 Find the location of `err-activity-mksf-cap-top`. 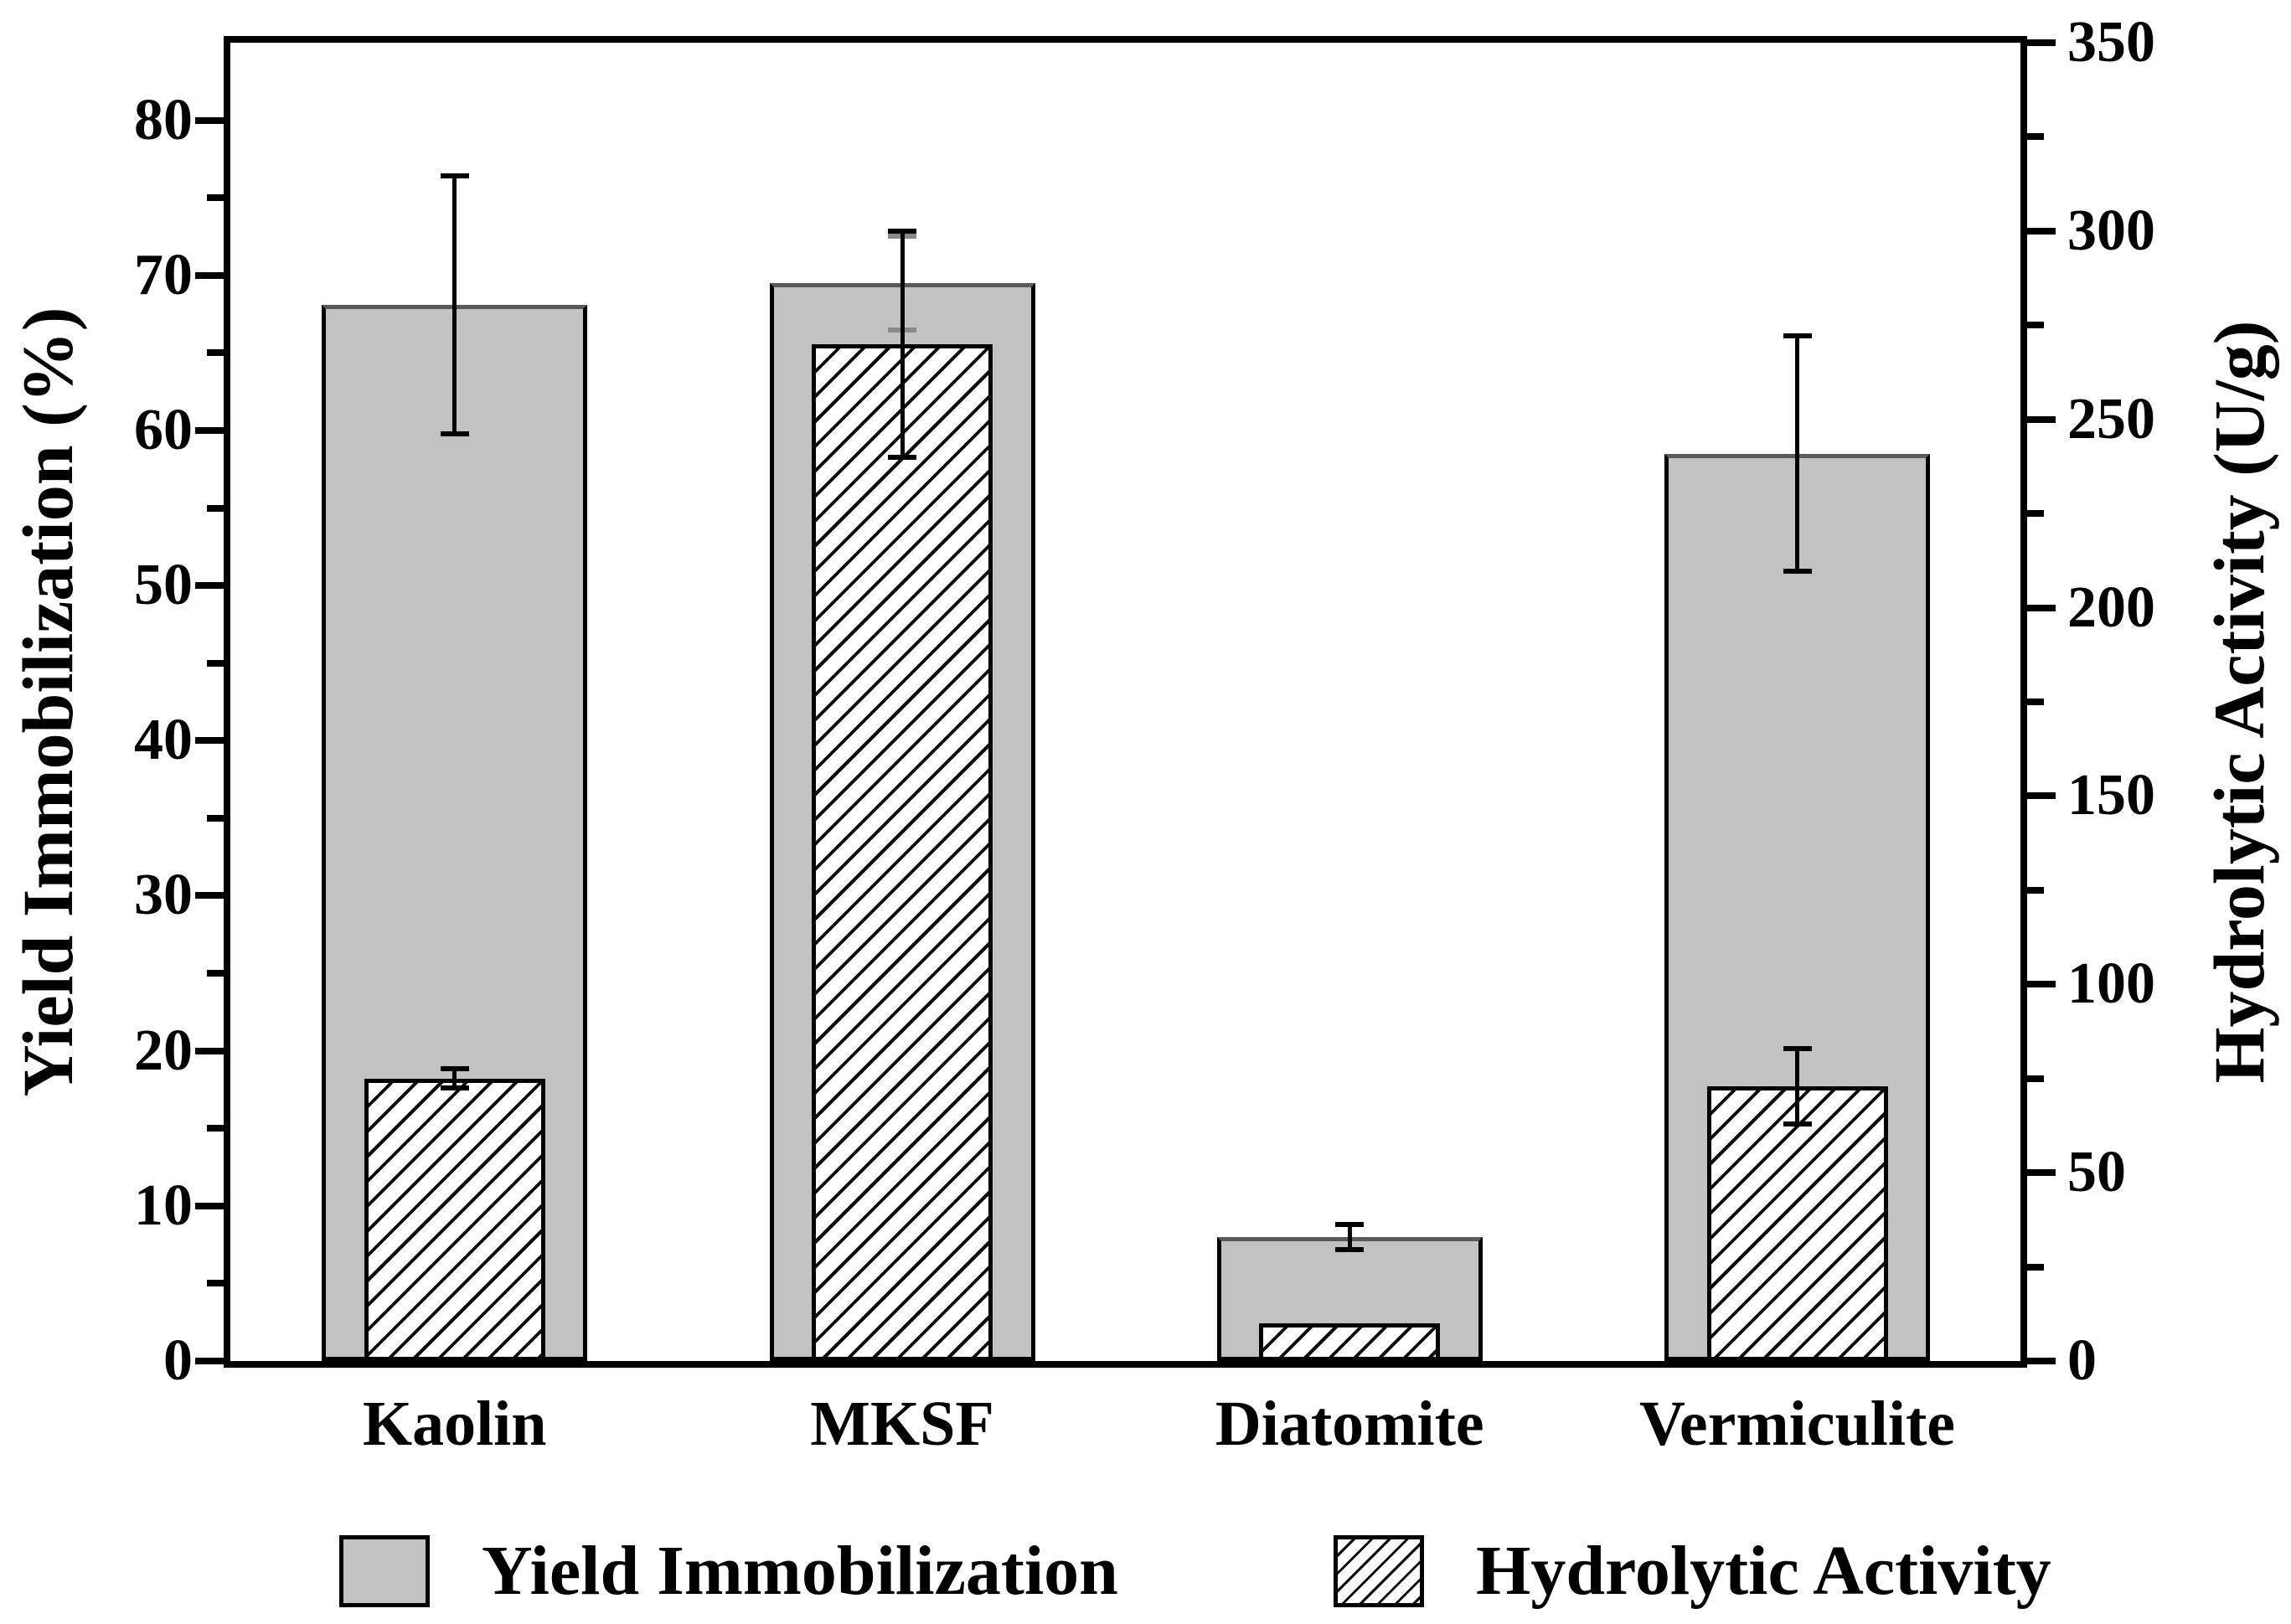

err-activity-mksf-cap-top is located at coordinates (902, 231).